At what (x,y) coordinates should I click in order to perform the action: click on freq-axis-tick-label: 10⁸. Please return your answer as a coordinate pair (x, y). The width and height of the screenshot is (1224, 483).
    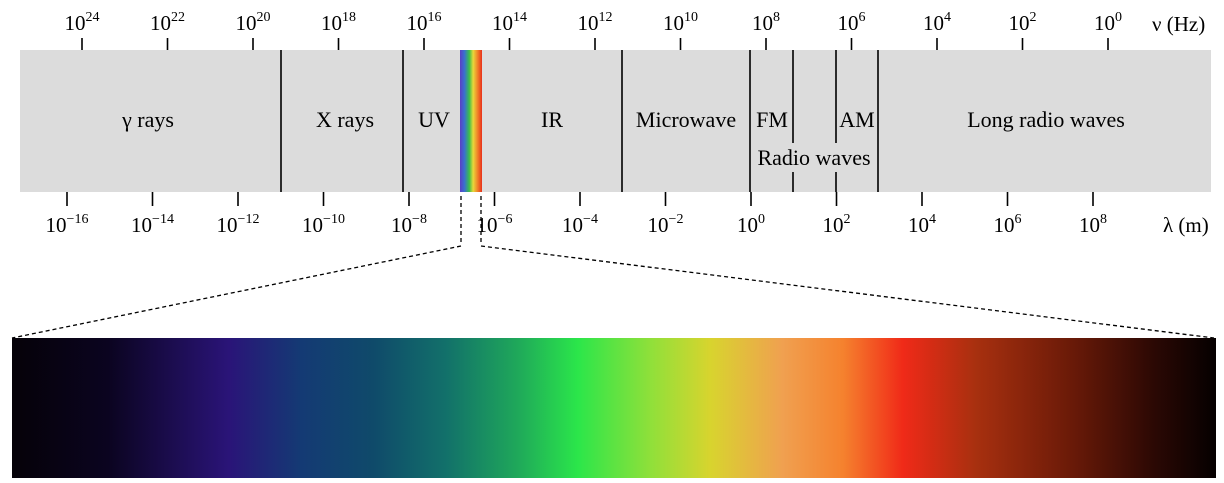
    Looking at the image, I should click on (766, 22).